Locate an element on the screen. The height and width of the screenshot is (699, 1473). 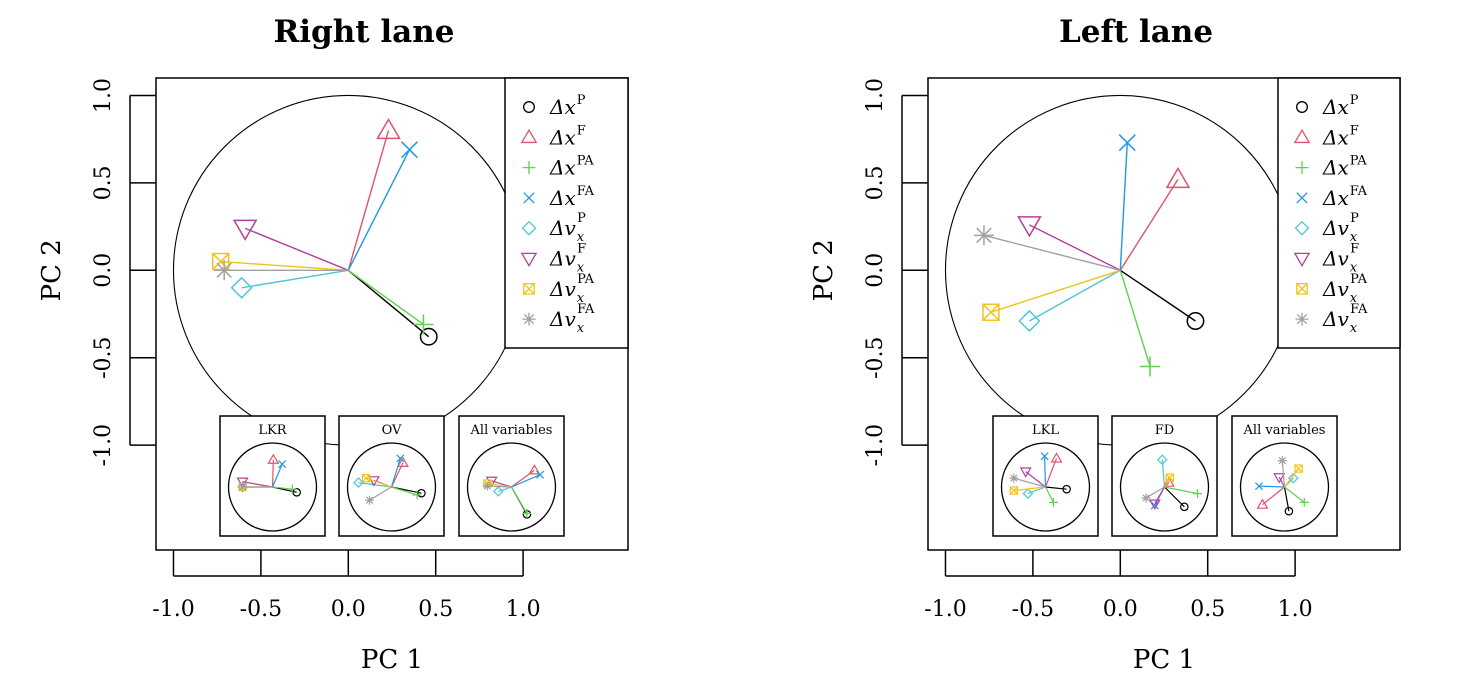
legend-label-dvx-fa: Δvx FA is located at coordinates (1345, 319).